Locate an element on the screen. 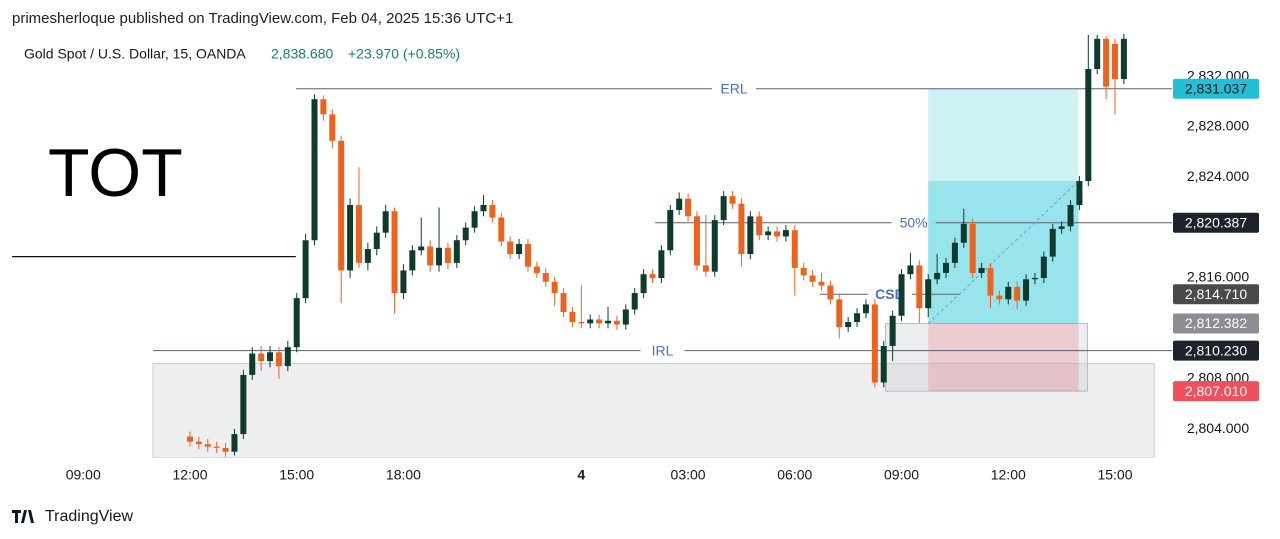 Image resolution: width=1280 pixels, height=539 pixels. level-label: ERL is located at coordinates (733, 88).